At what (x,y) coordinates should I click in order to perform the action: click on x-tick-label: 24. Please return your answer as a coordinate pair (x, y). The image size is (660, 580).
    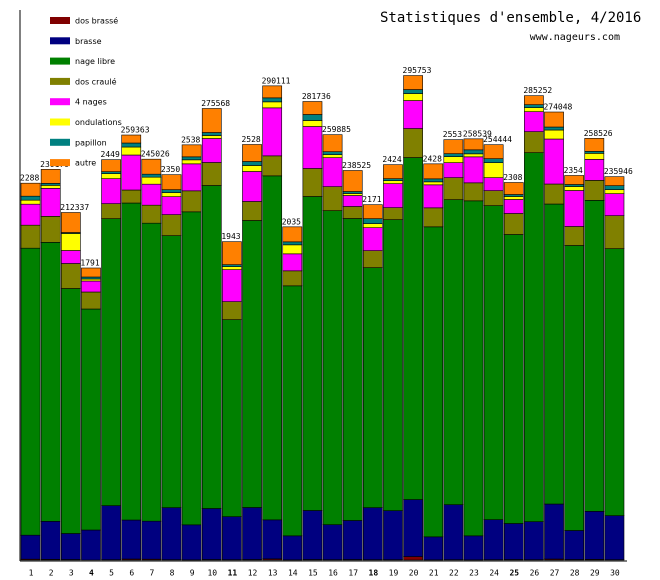
    Looking at the image, I should click on (494, 573).